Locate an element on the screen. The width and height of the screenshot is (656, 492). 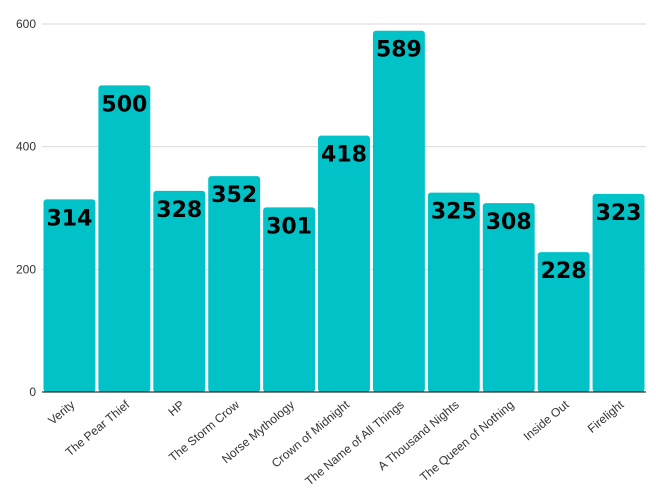
x-tick-label: Firelight is located at coordinates (606, 416).